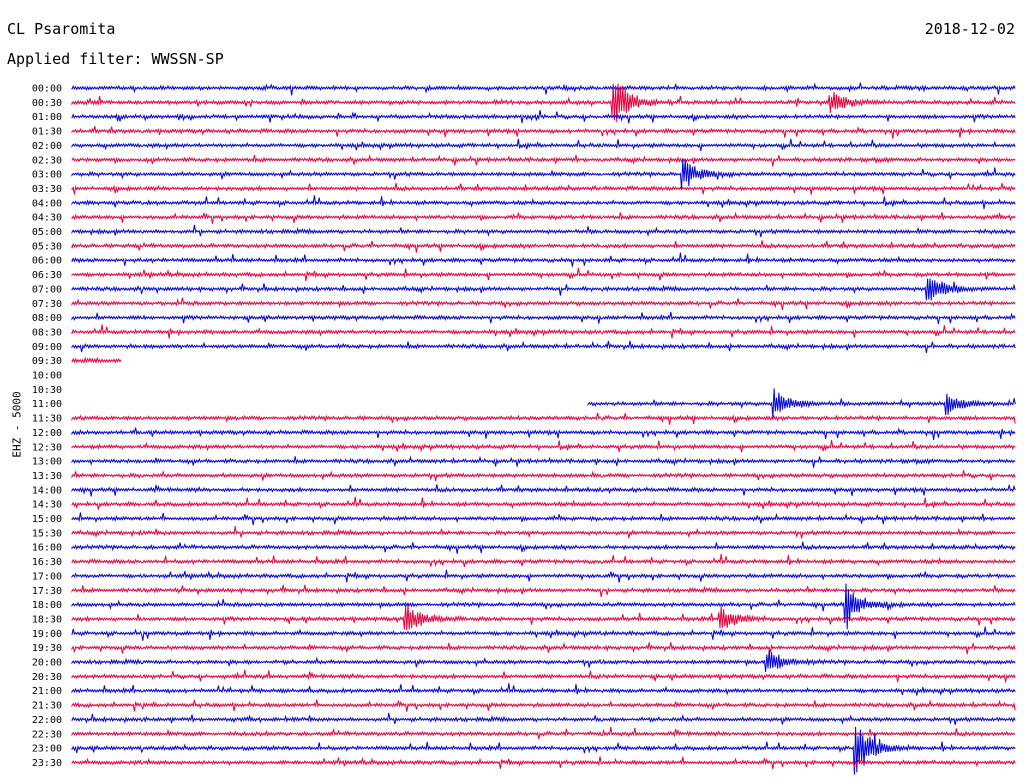  I want to click on row-time-label: 18:30, so click(47, 619).